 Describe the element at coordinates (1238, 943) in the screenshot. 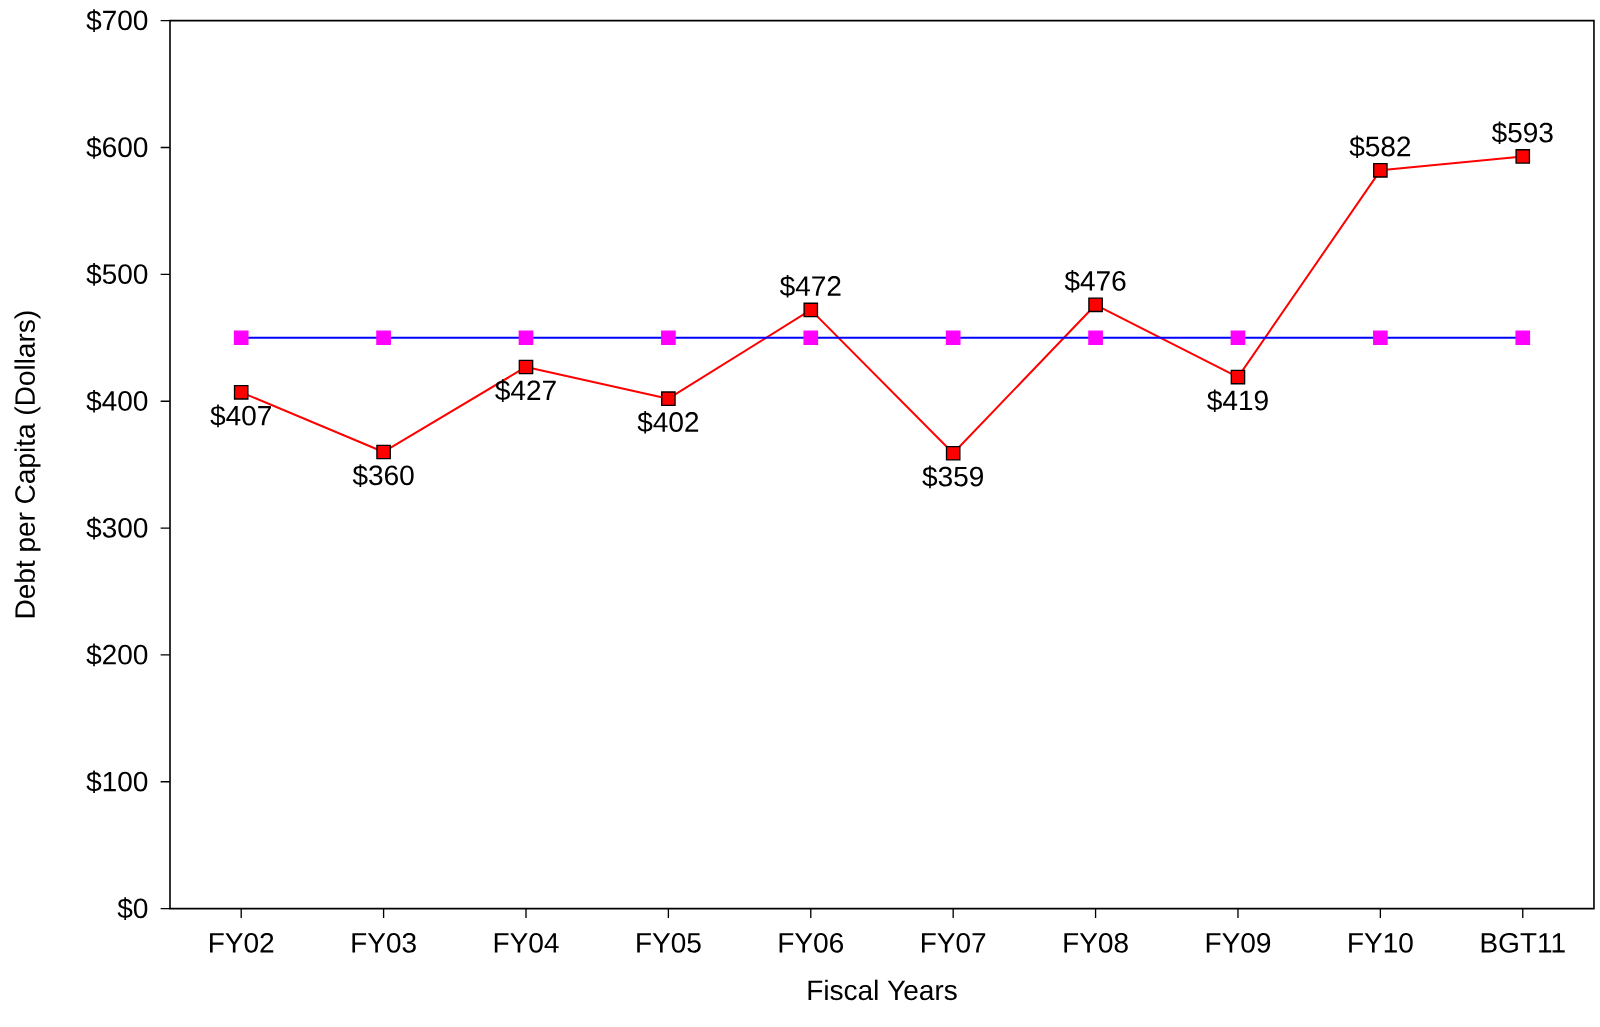

I see `x-tick-label: FY09` at that location.